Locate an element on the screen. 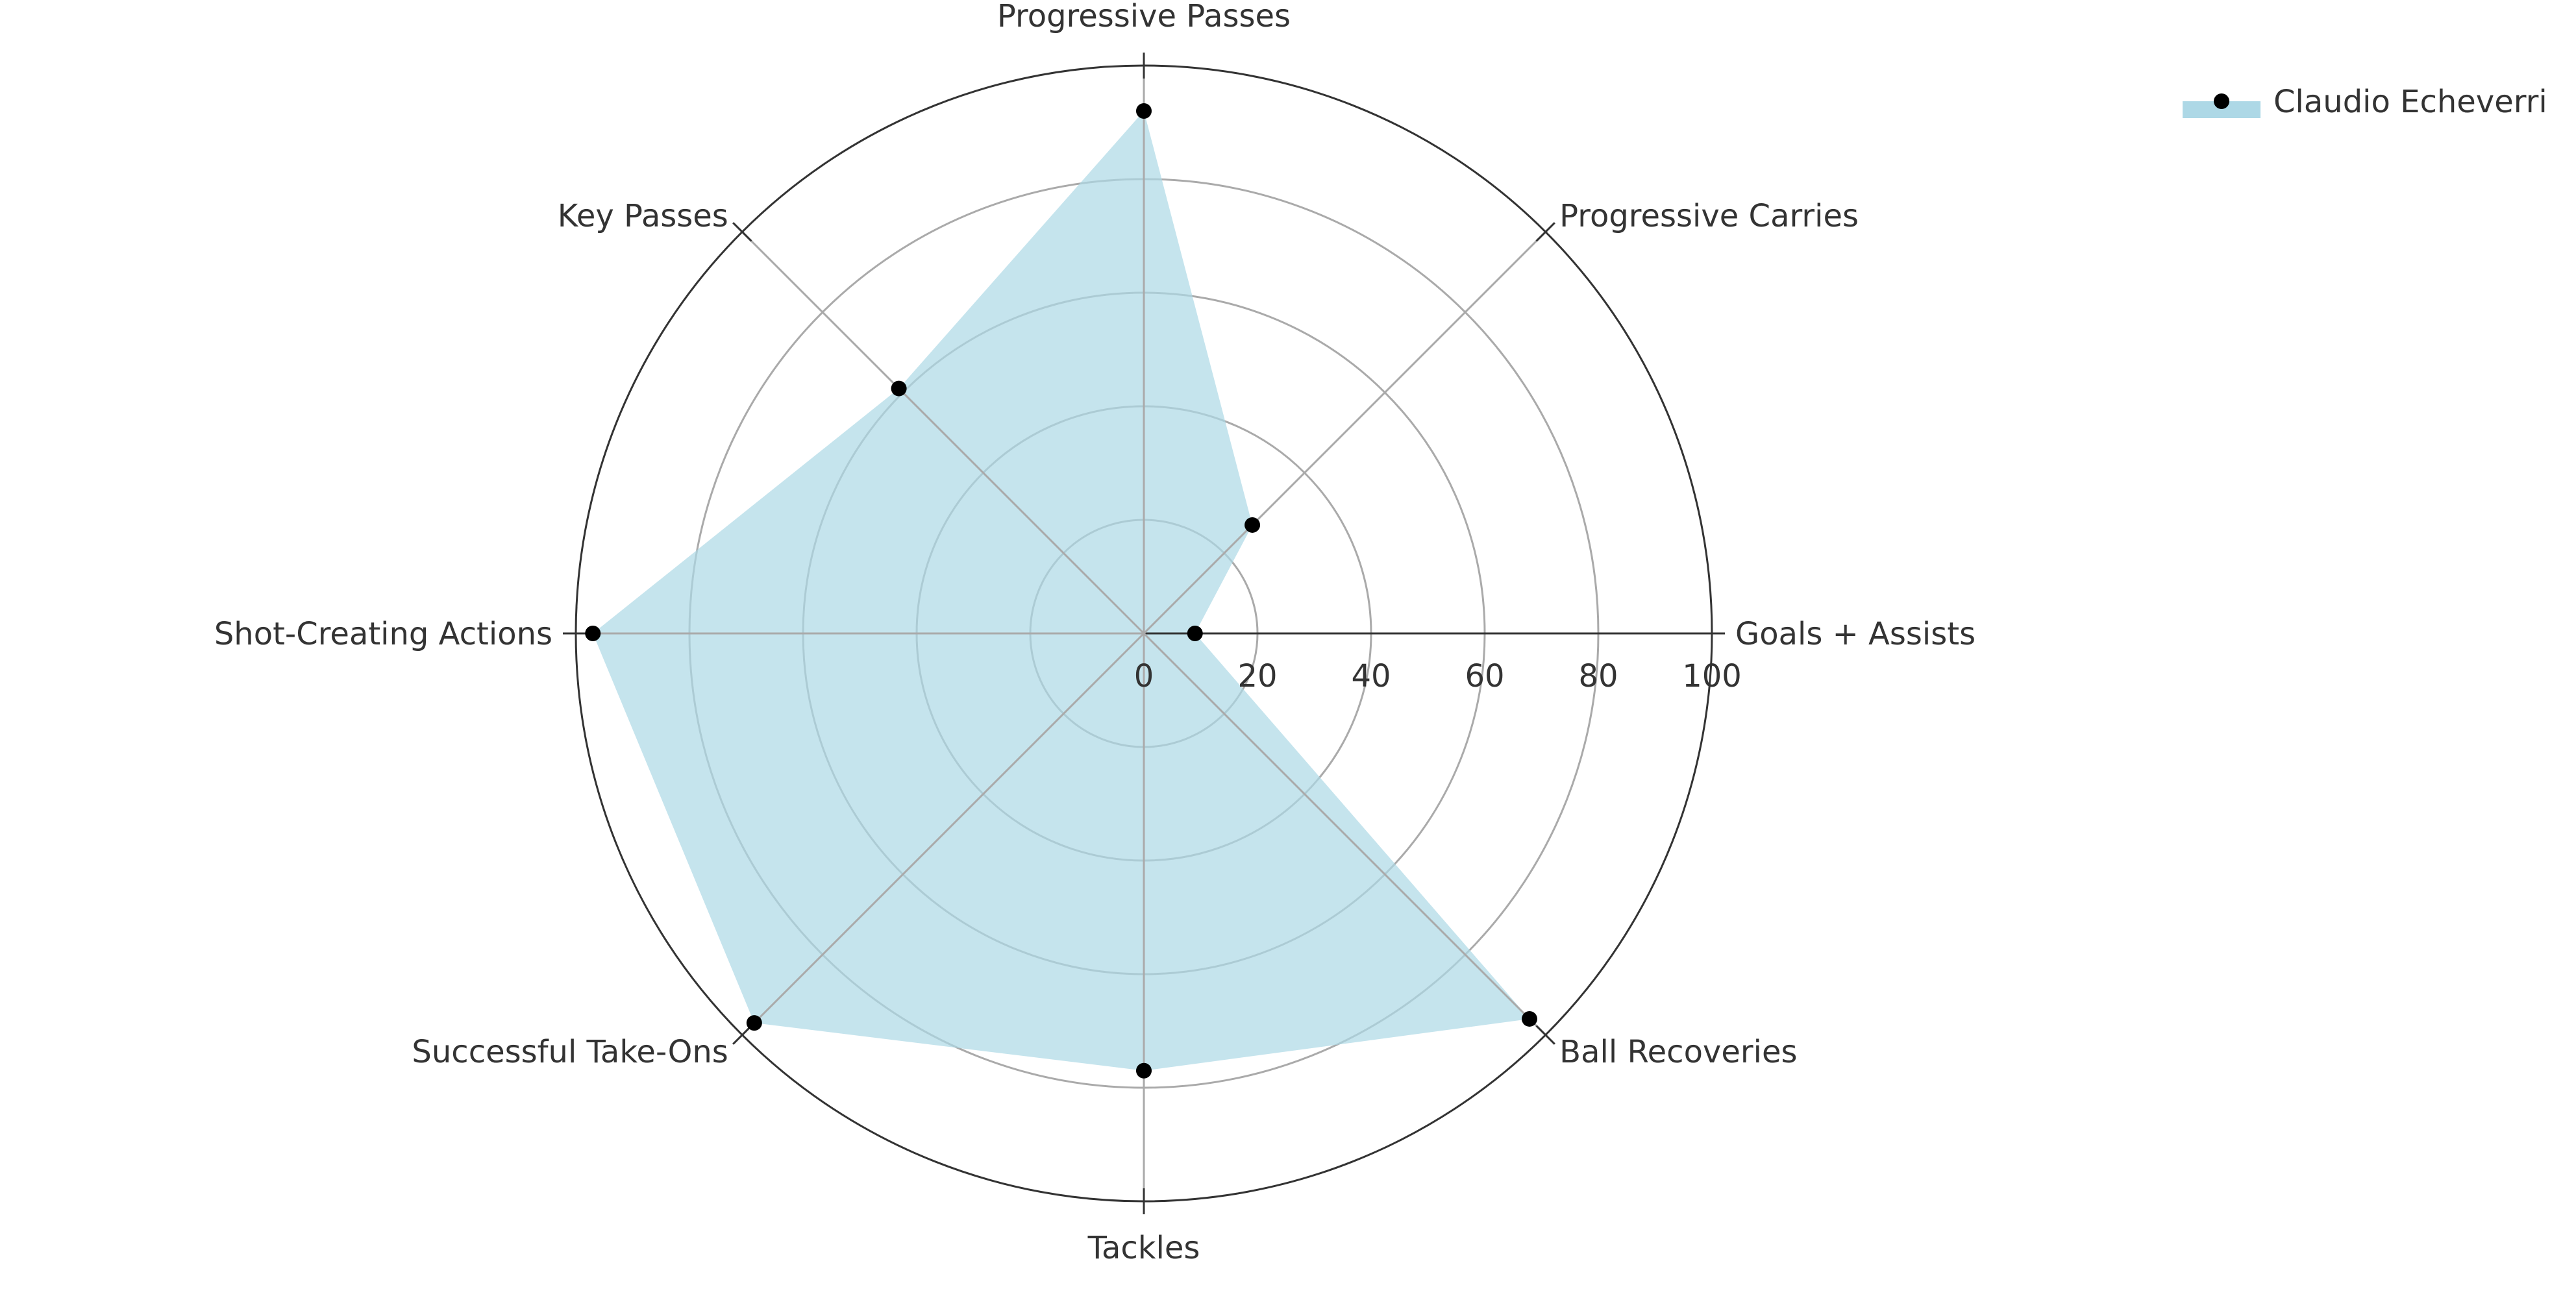 This screenshot has width=2576, height=1298. marker-progressive-passes is located at coordinates (1144, 111).